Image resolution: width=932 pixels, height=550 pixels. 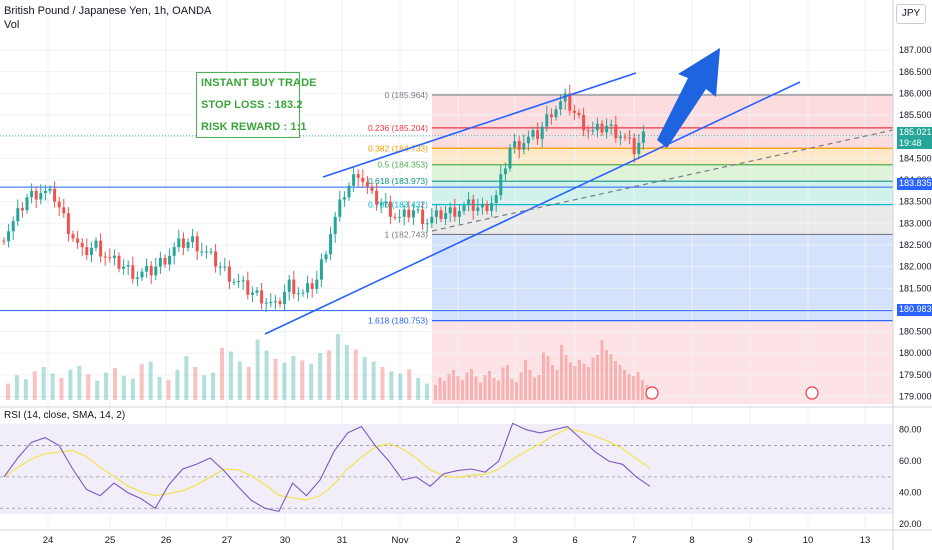 I want to click on candle-countdown: 19:48, so click(x=910, y=143).